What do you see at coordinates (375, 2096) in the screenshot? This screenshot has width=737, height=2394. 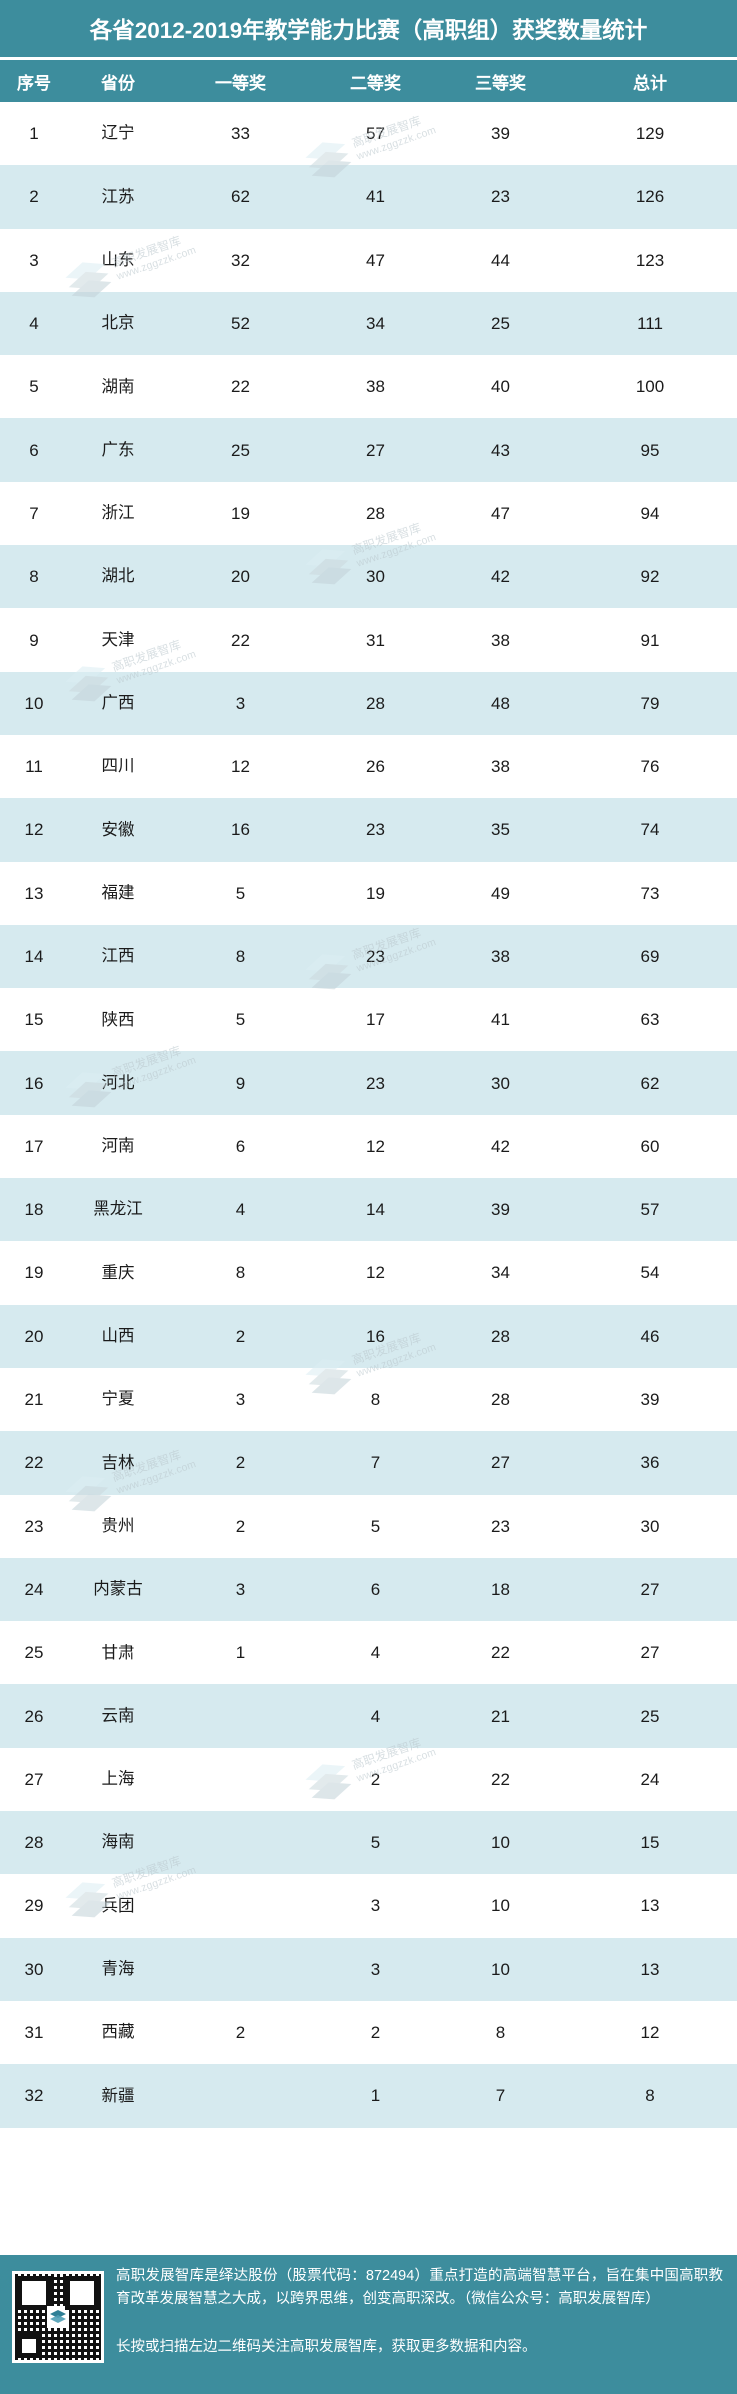 I see `cell-second-prize: 1` at bounding box center [375, 2096].